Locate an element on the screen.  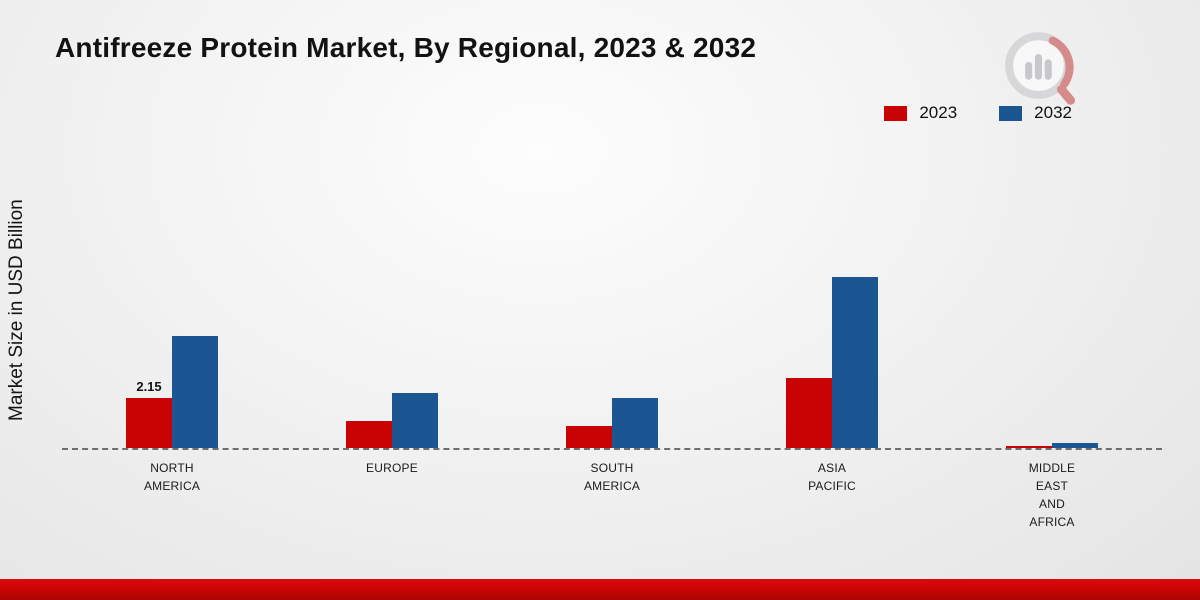
x-axis-label-europe: EUROPE is located at coordinates (392, 468).